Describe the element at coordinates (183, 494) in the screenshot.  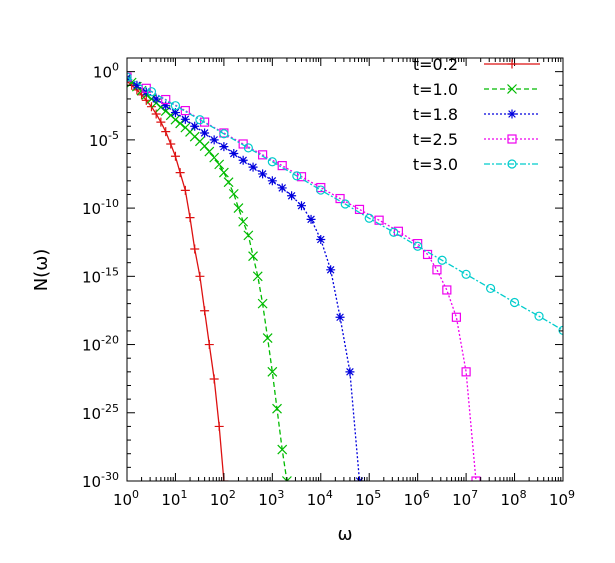
I see `x-tick-label-exp: 1` at that location.